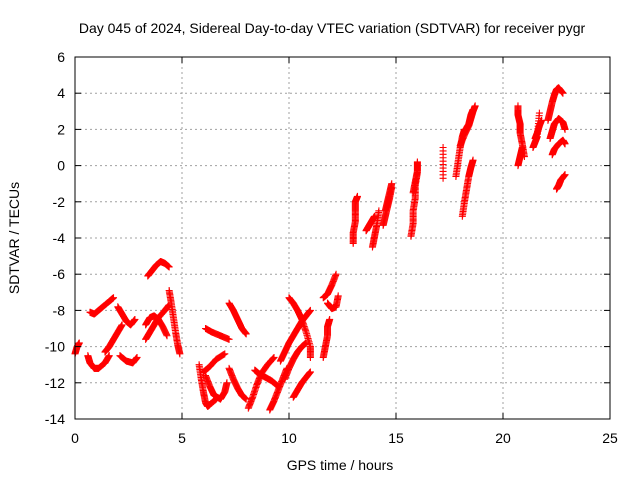 The image size is (640, 480). What do you see at coordinates (555, 104) in the screenshot?
I see `series-arc43` at bounding box center [555, 104].